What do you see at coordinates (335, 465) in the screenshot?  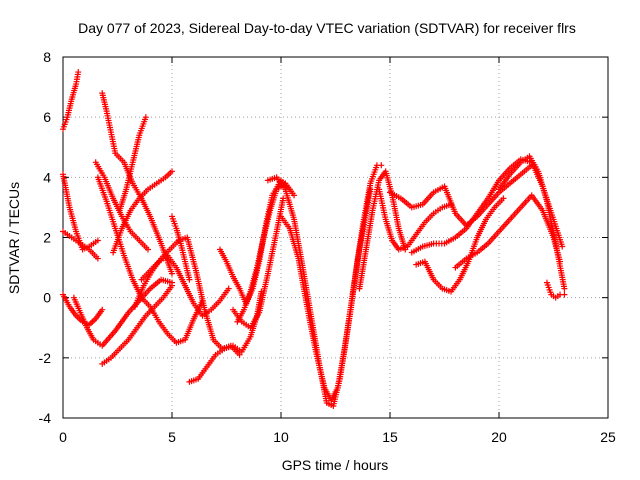 I see `x-axis-label: GPS time / hours` at bounding box center [335, 465].